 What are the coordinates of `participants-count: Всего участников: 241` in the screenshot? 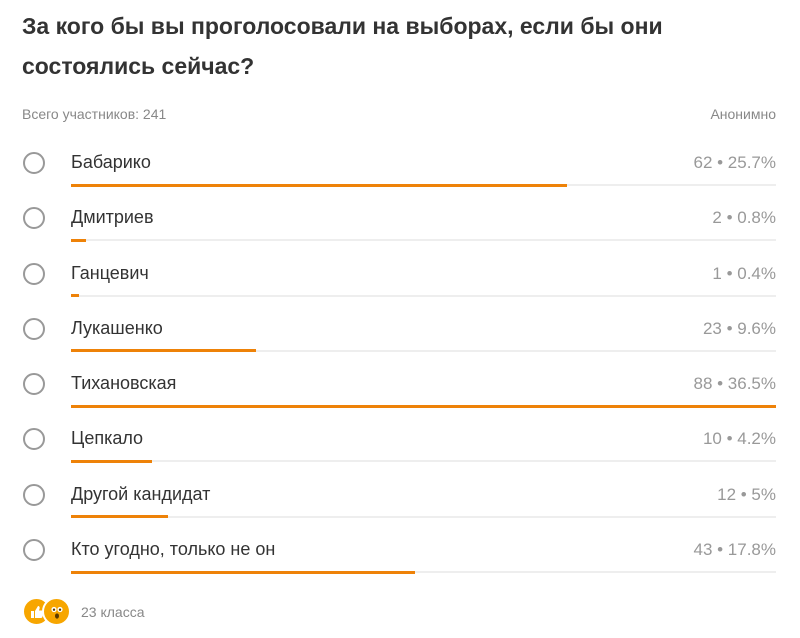 It's located at (94, 114).